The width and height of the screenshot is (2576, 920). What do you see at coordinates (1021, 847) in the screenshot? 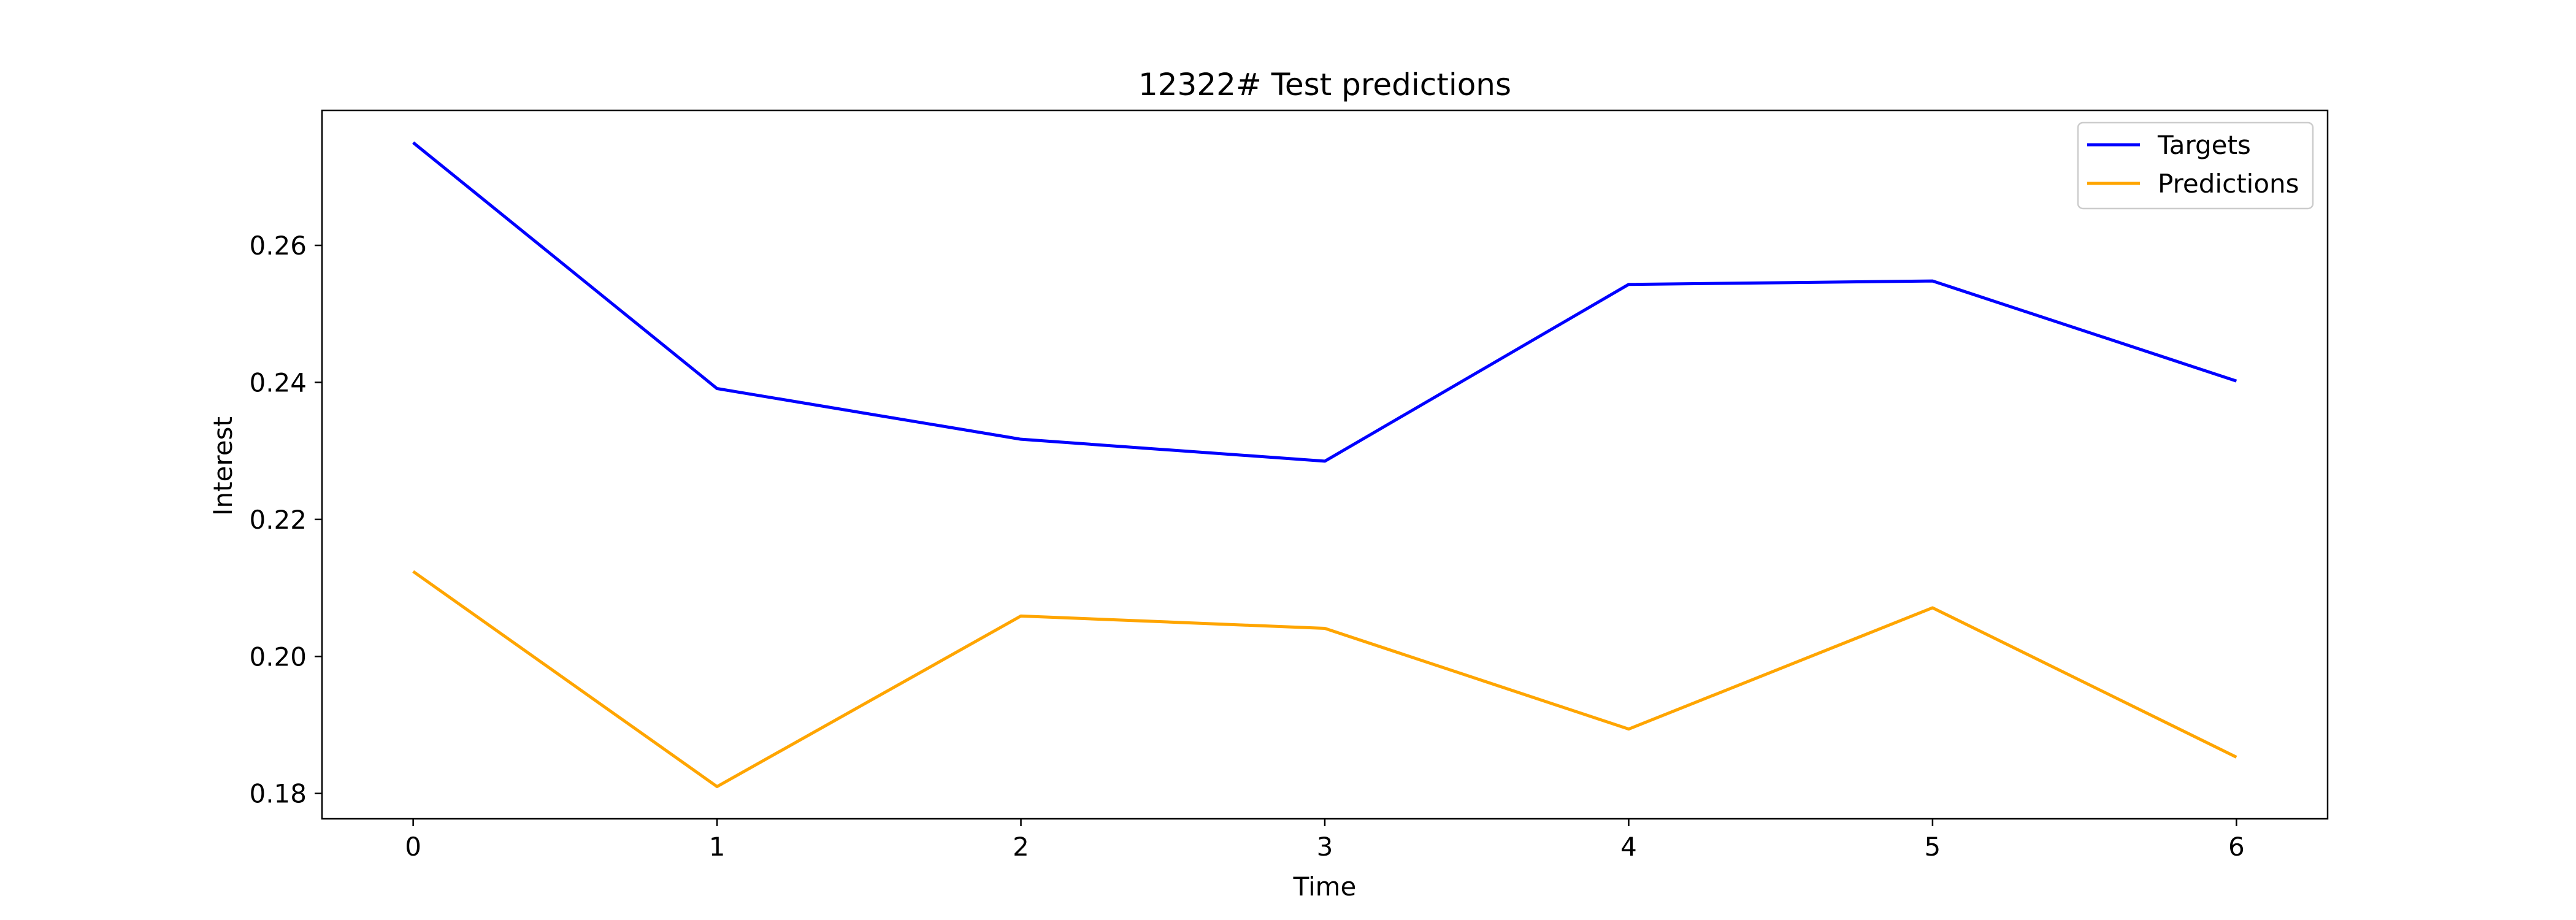
I see `x-tick-label: 2` at bounding box center [1021, 847].